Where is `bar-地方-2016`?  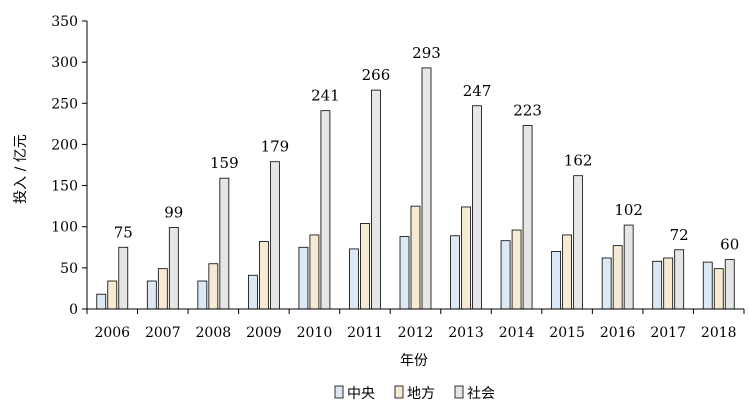 bar-地方-2016 is located at coordinates (617, 277).